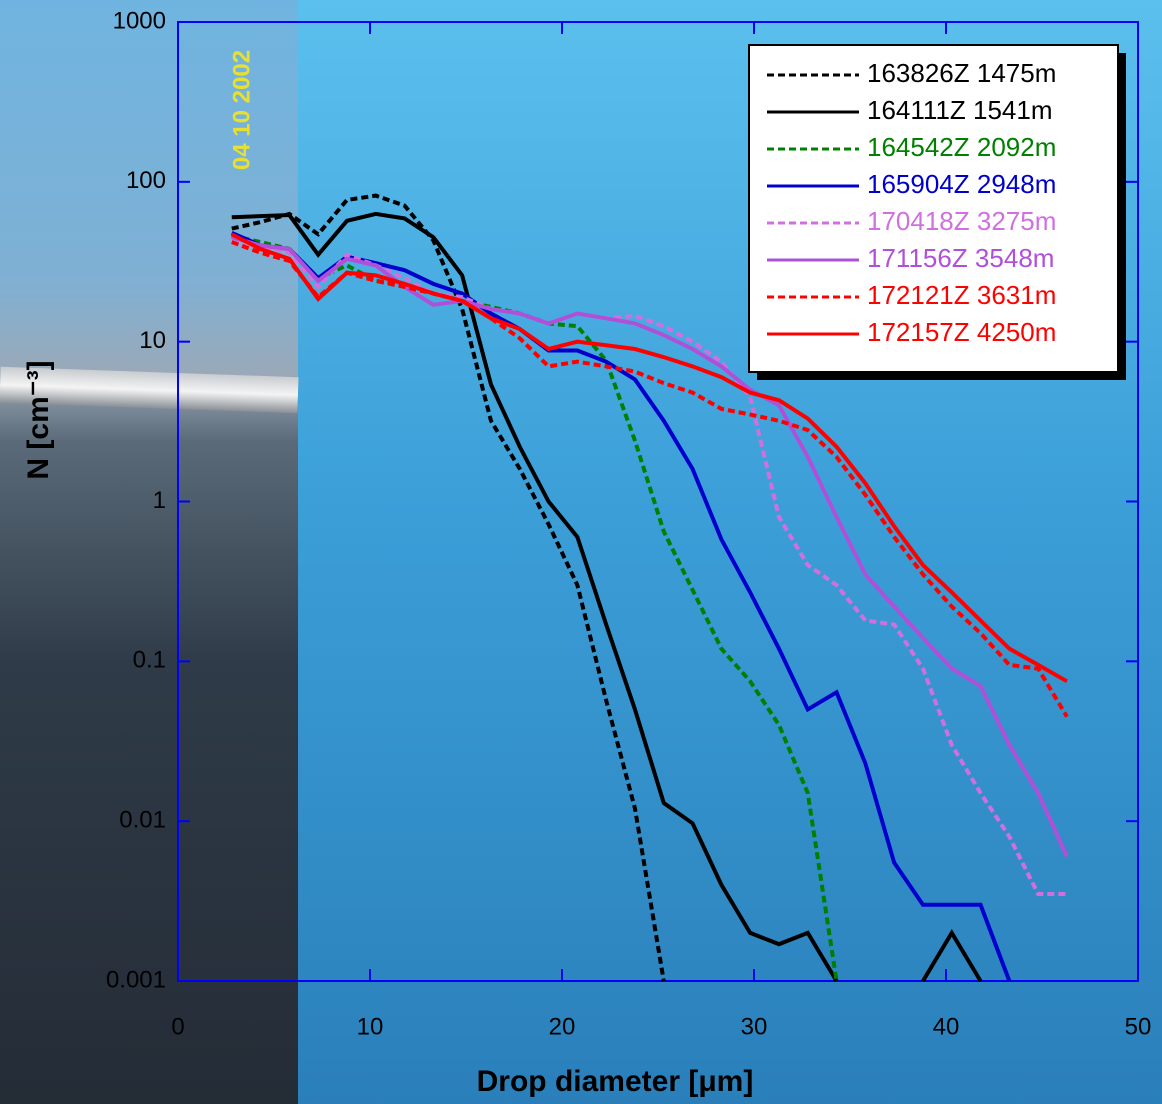 This screenshot has width=1162, height=1104. I want to click on legend-label: 163826Z 1475m, so click(961, 73).